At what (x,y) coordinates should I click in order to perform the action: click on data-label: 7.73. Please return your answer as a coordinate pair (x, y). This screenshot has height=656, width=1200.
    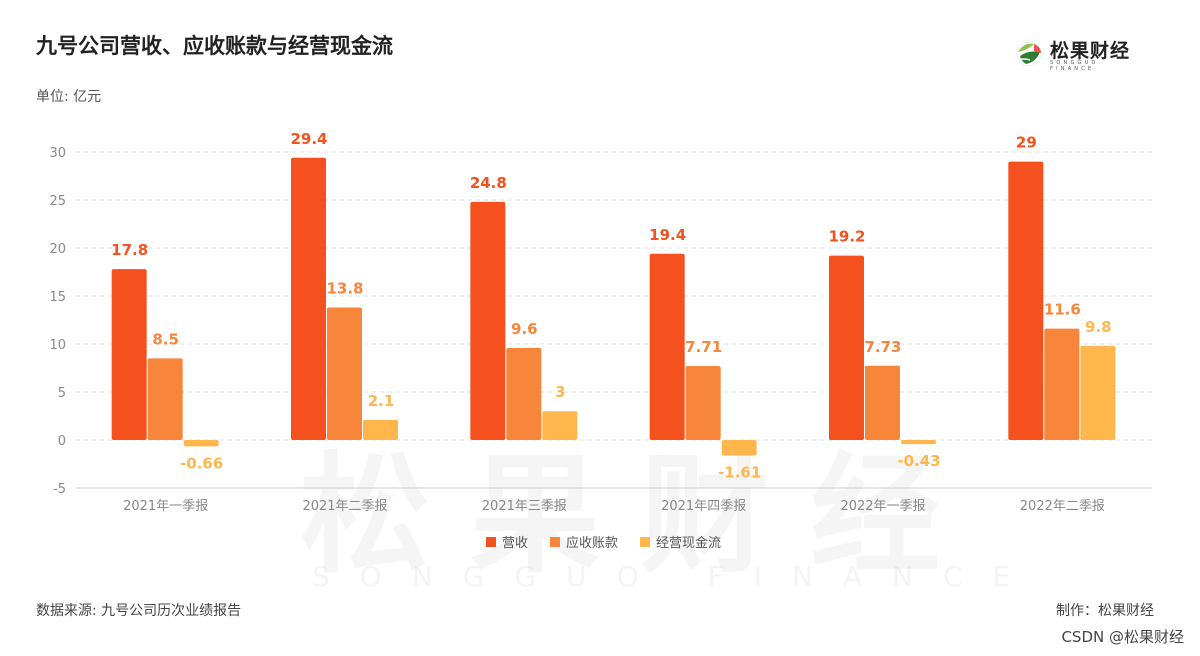
    Looking at the image, I should click on (882, 347).